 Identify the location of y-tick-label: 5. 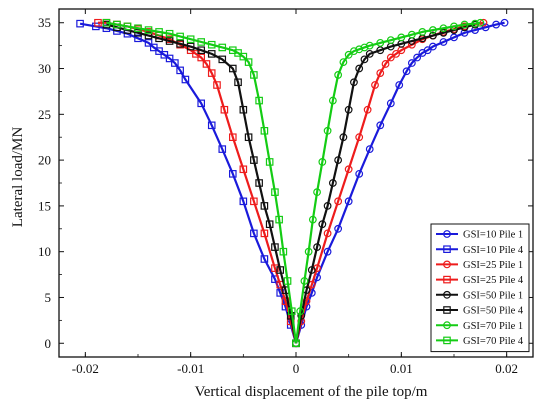
(48, 297).